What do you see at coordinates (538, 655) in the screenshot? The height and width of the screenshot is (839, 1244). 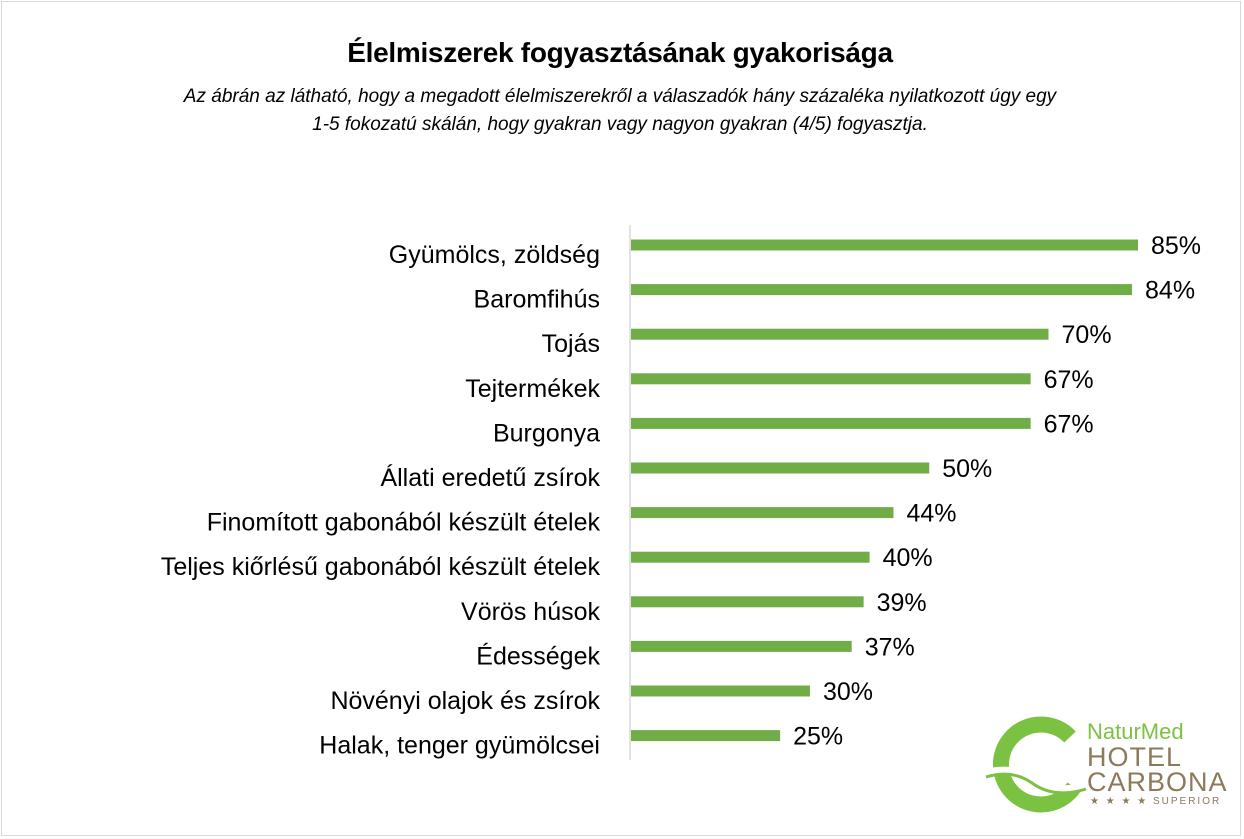 I see `category-label: Édességek` at bounding box center [538, 655].